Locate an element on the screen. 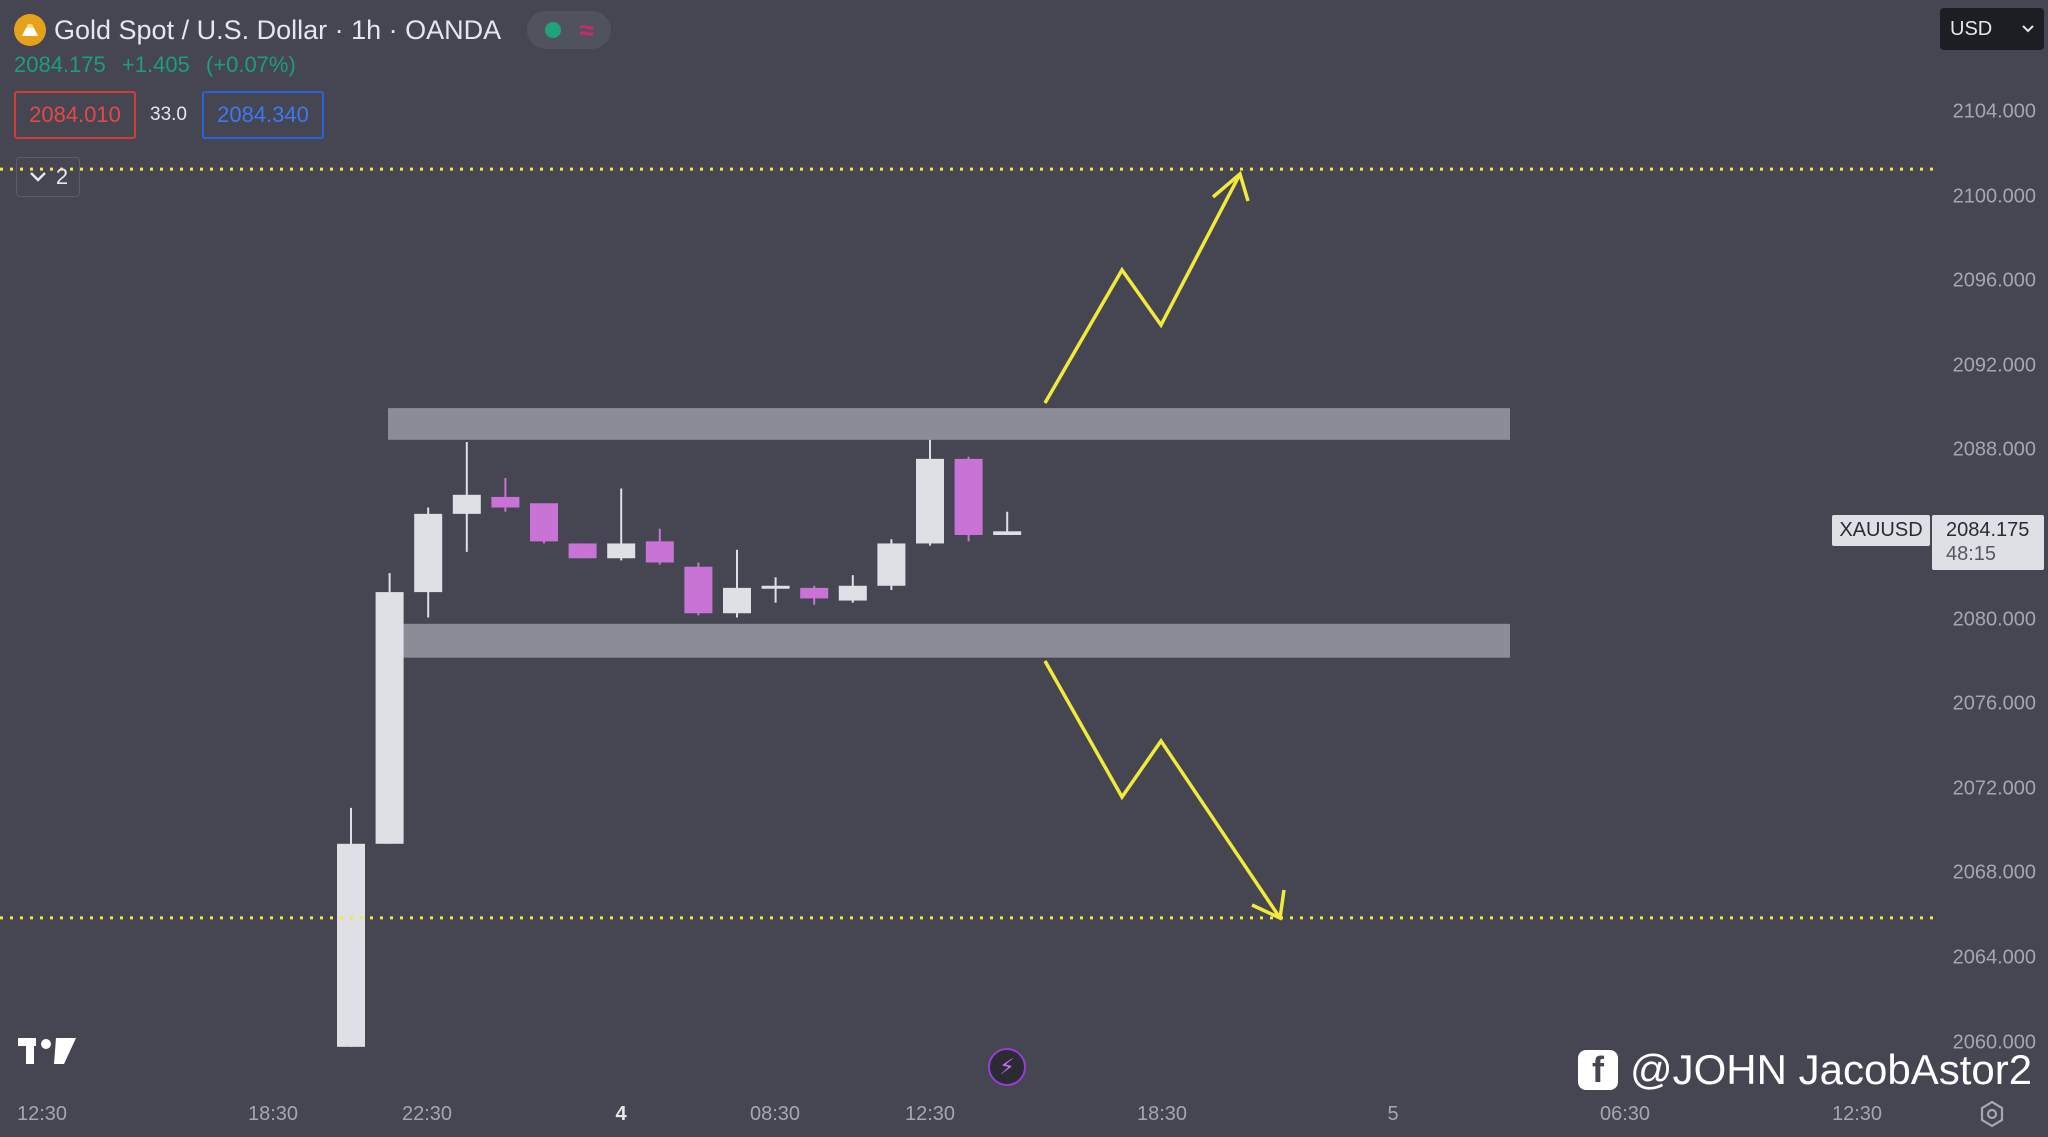 The height and width of the screenshot is (1137, 2048). market-status-pill: ≈ is located at coordinates (569, 30).